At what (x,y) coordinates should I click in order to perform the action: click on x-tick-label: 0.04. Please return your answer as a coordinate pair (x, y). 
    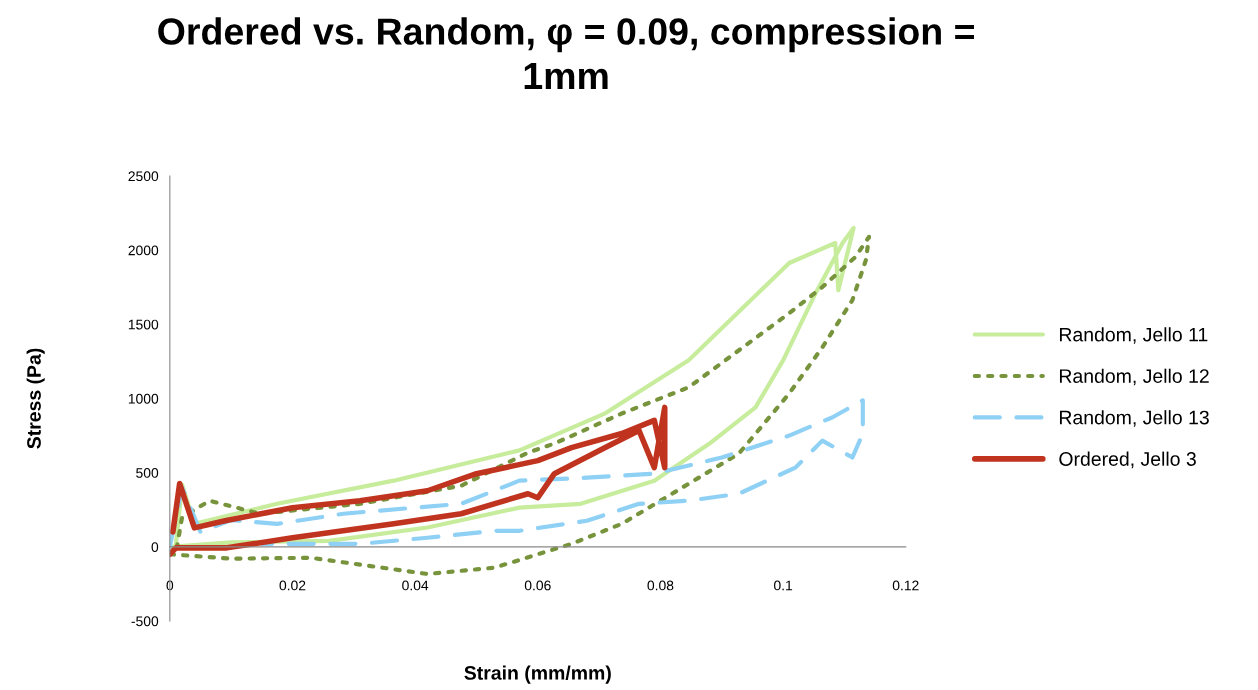
    Looking at the image, I should click on (415, 585).